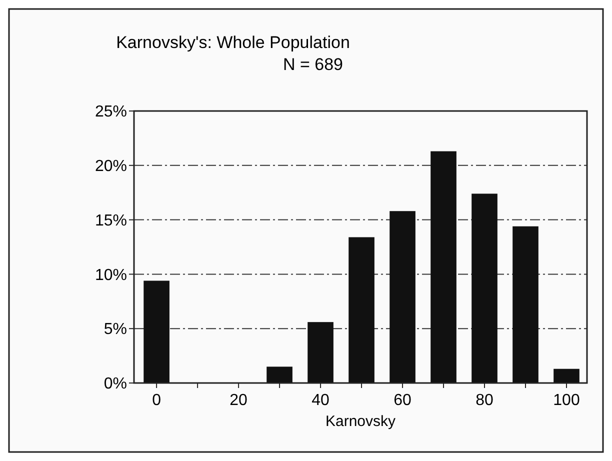  What do you see at coordinates (485, 400) in the screenshot?
I see `x-tick-label: 80` at bounding box center [485, 400].